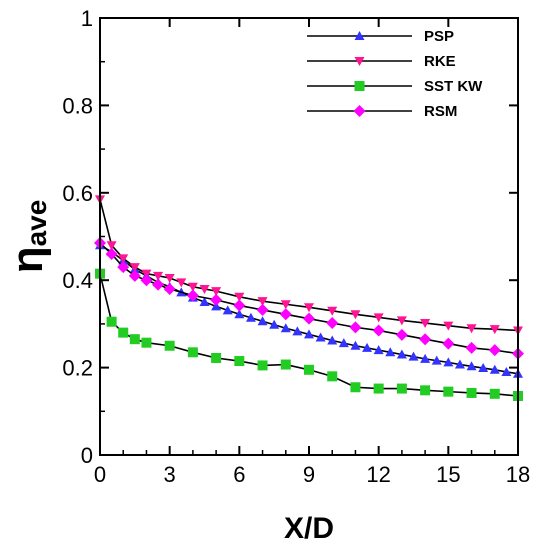 This screenshot has height=550, width=537. What do you see at coordinates (77, 368) in the screenshot?
I see `y-tick-label: 0.2` at bounding box center [77, 368].